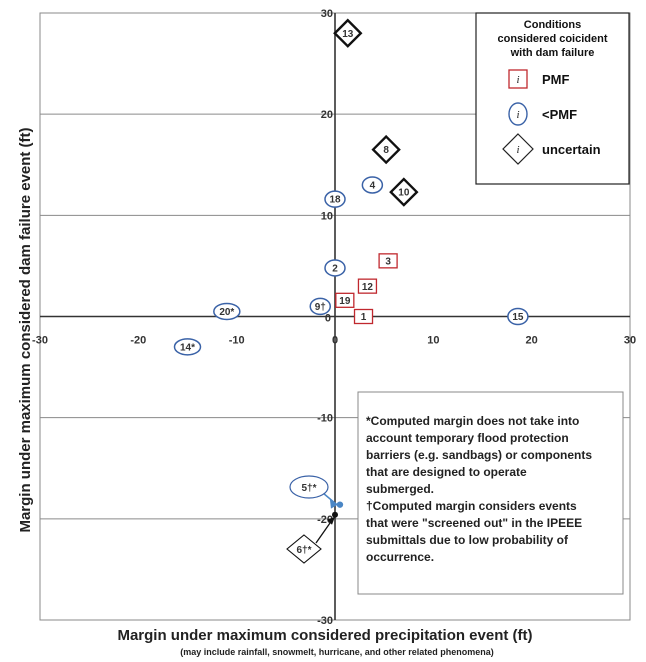 This screenshot has height=662, width=646. I want to click on data-point: 20*, so click(227, 311).